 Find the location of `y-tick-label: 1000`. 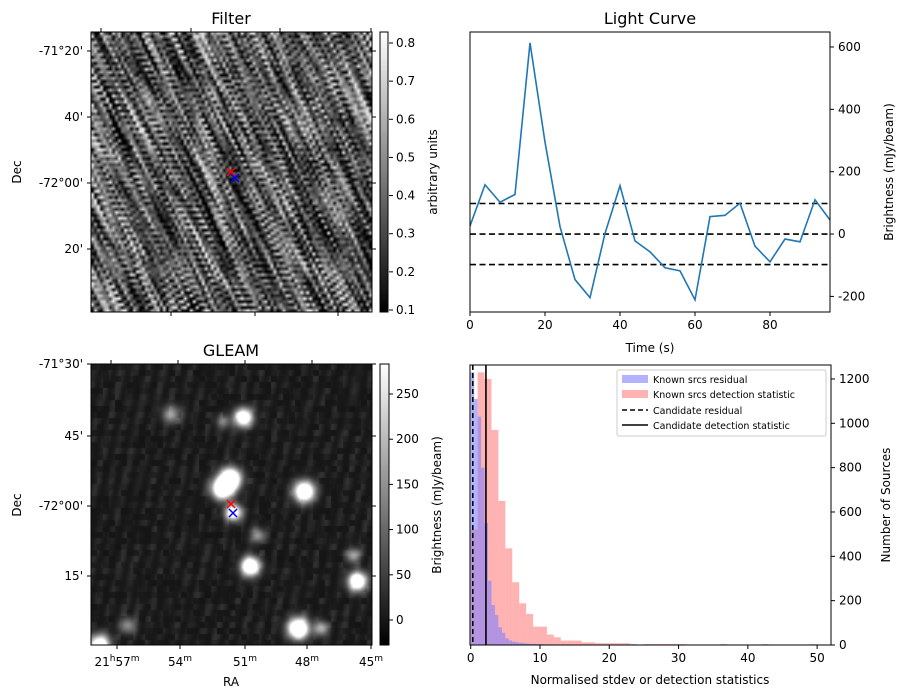

y-tick-label: 1000 is located at coordinates (854, 423).